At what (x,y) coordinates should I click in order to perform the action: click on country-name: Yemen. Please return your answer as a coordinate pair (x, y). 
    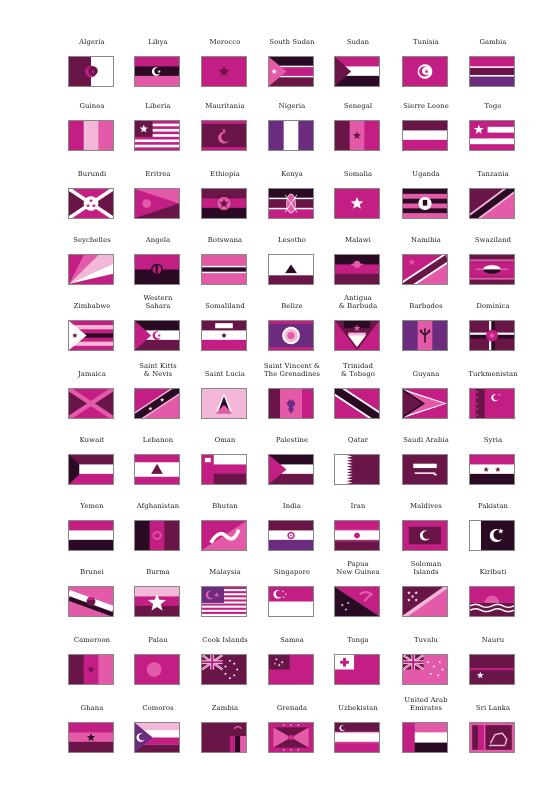
    Looking at the image, I should click on (92, 506).